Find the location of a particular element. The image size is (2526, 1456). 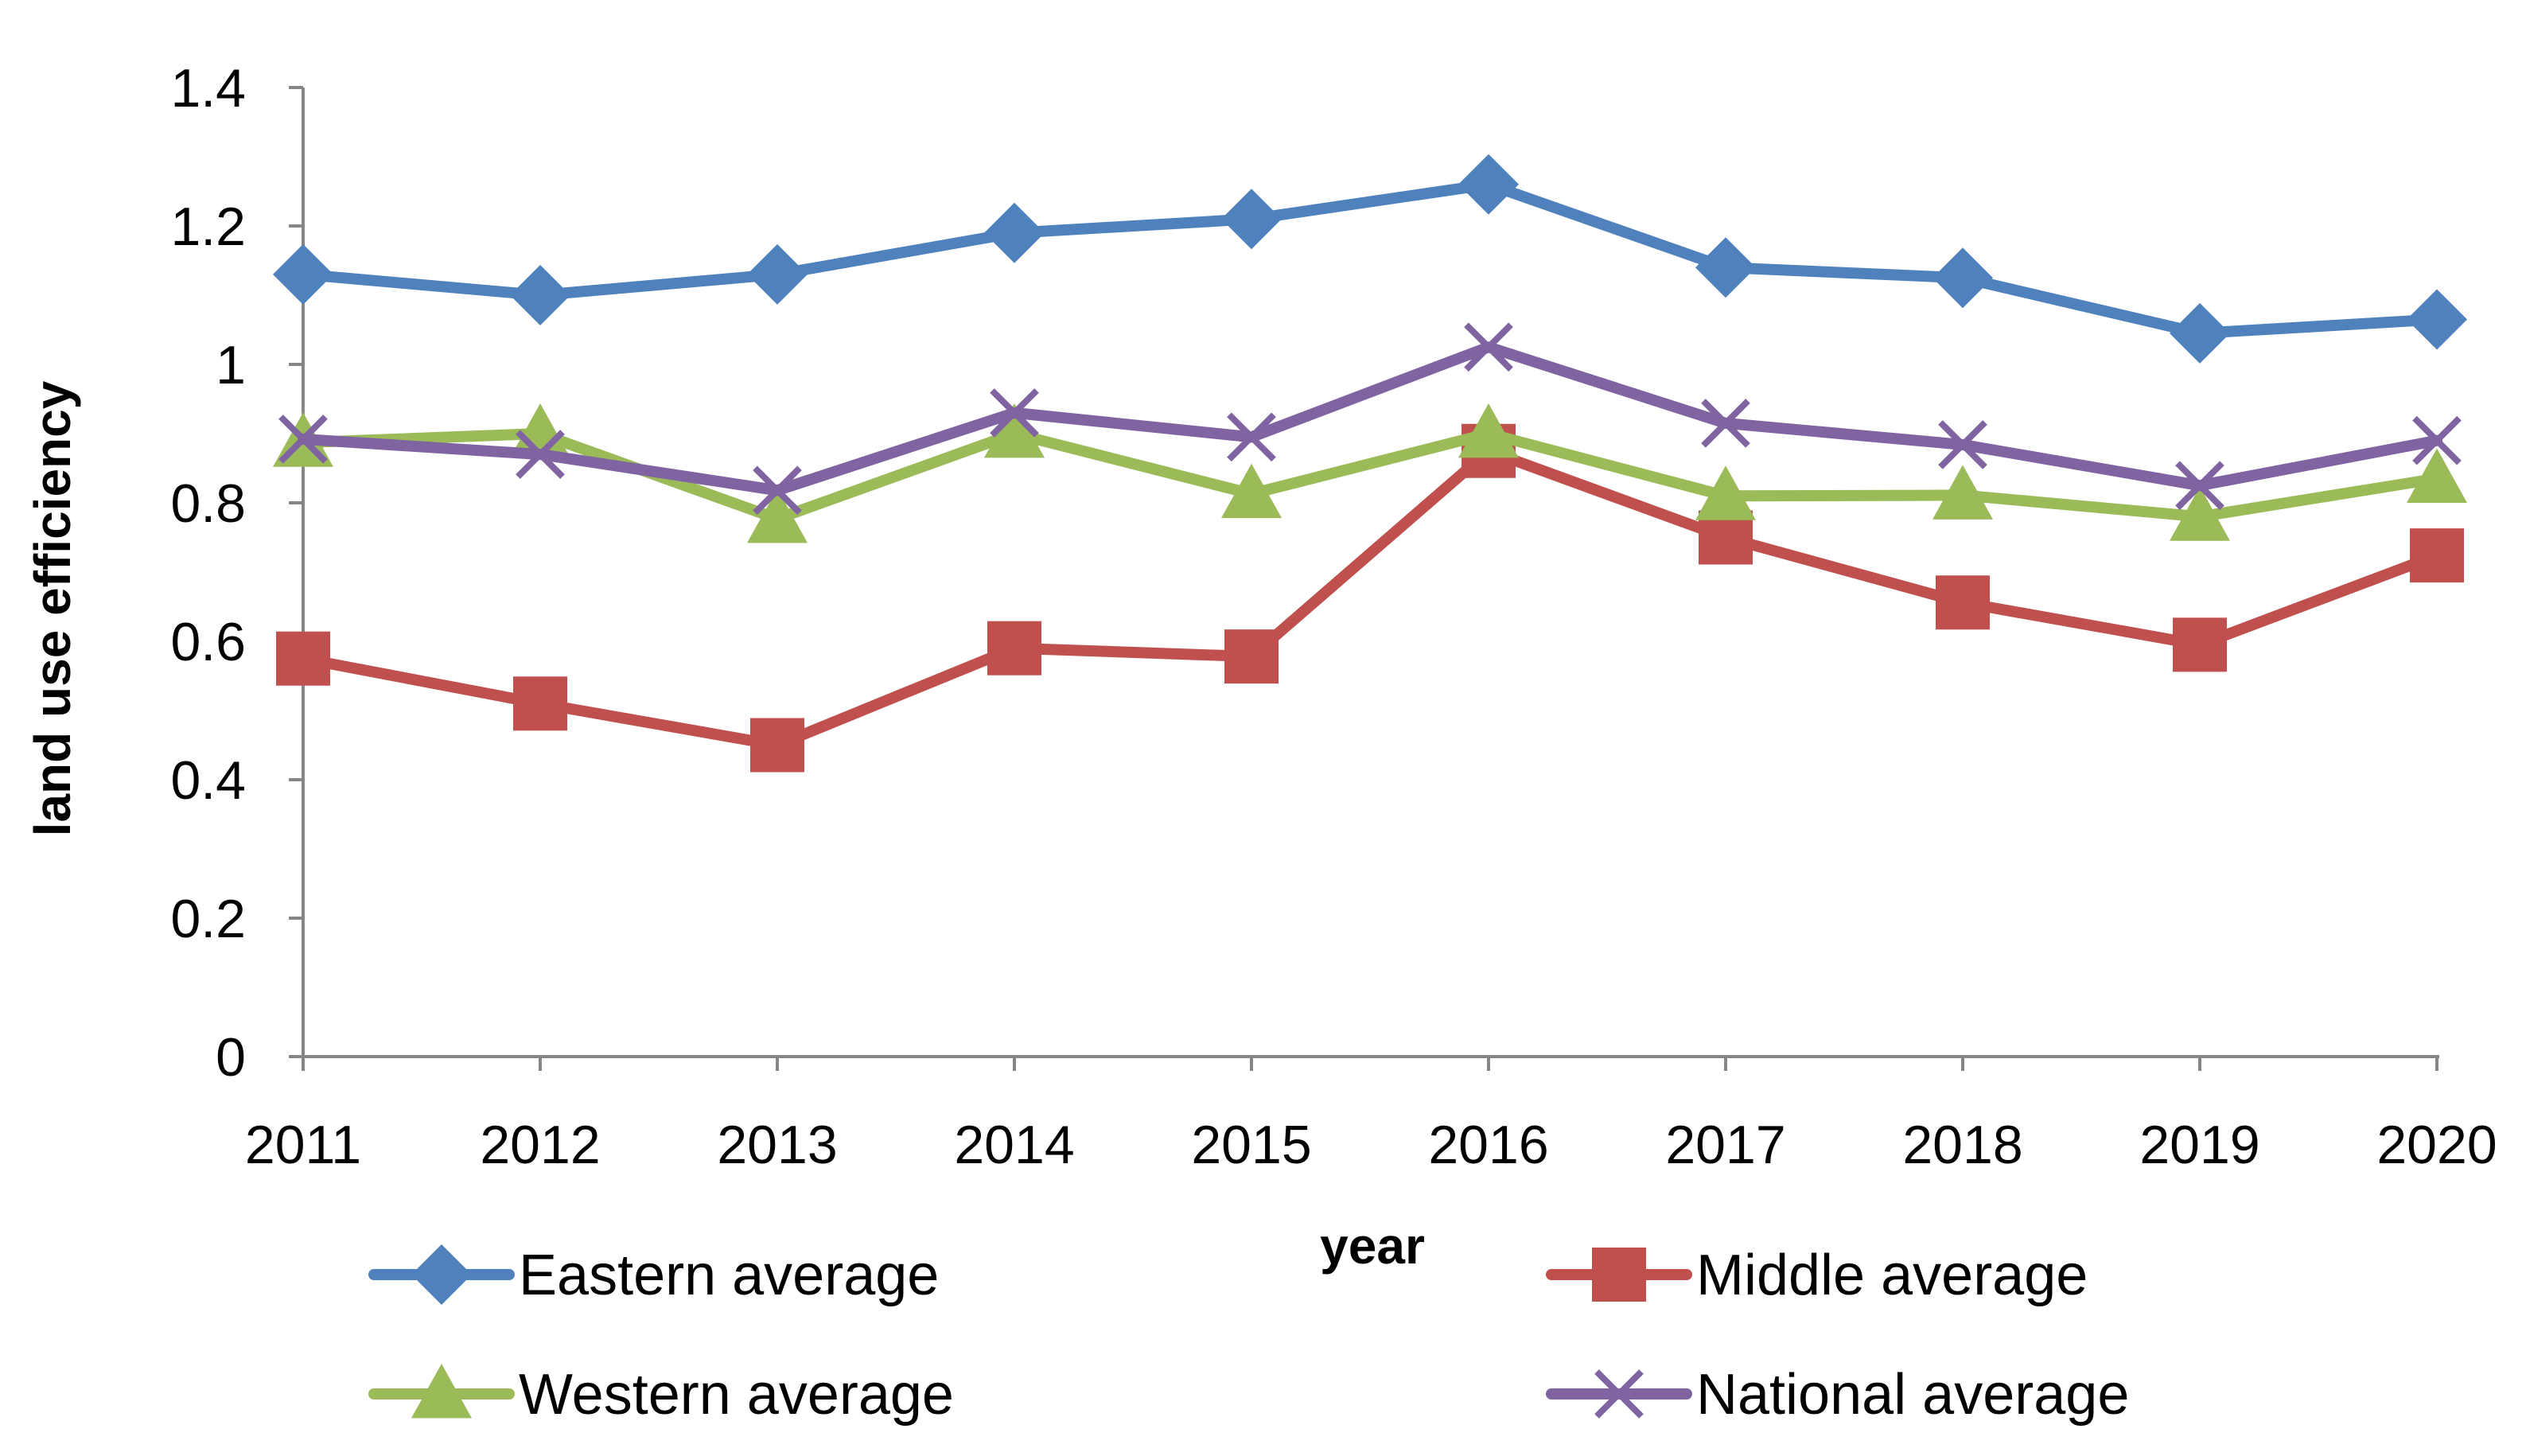

x-tick-label: 2012 is located at coordinates (540, 1145).